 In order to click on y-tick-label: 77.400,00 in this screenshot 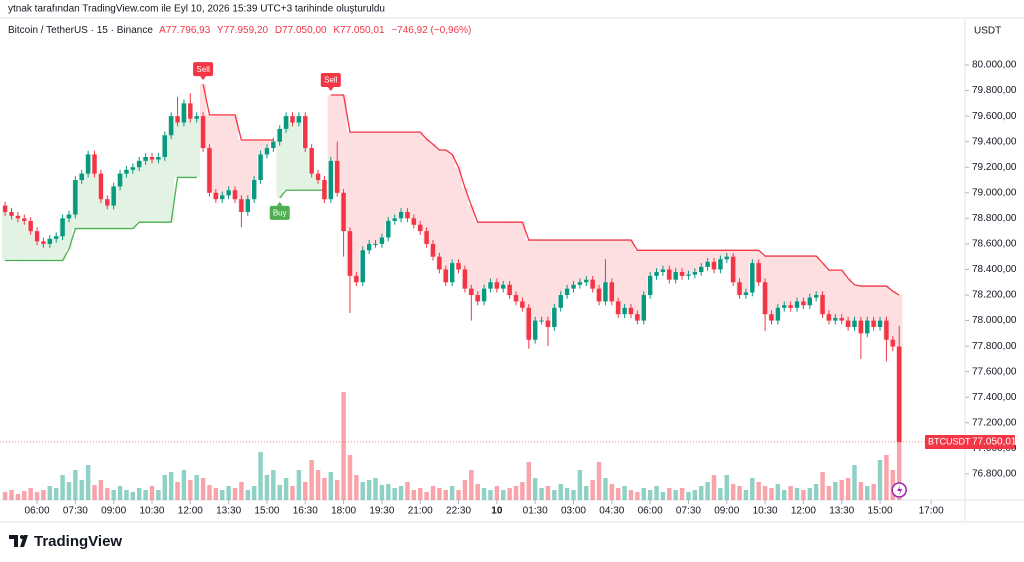, I will do `click(994, 397)`.